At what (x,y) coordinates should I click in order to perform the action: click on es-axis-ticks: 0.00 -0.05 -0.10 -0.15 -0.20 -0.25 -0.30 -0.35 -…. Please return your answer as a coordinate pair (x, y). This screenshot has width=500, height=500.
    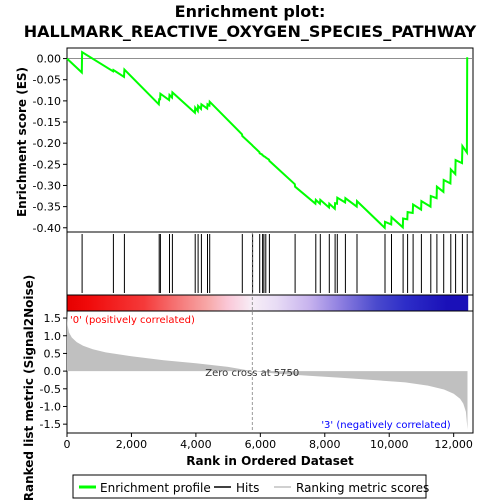
    Looking at the image, I should click on (50, 144).